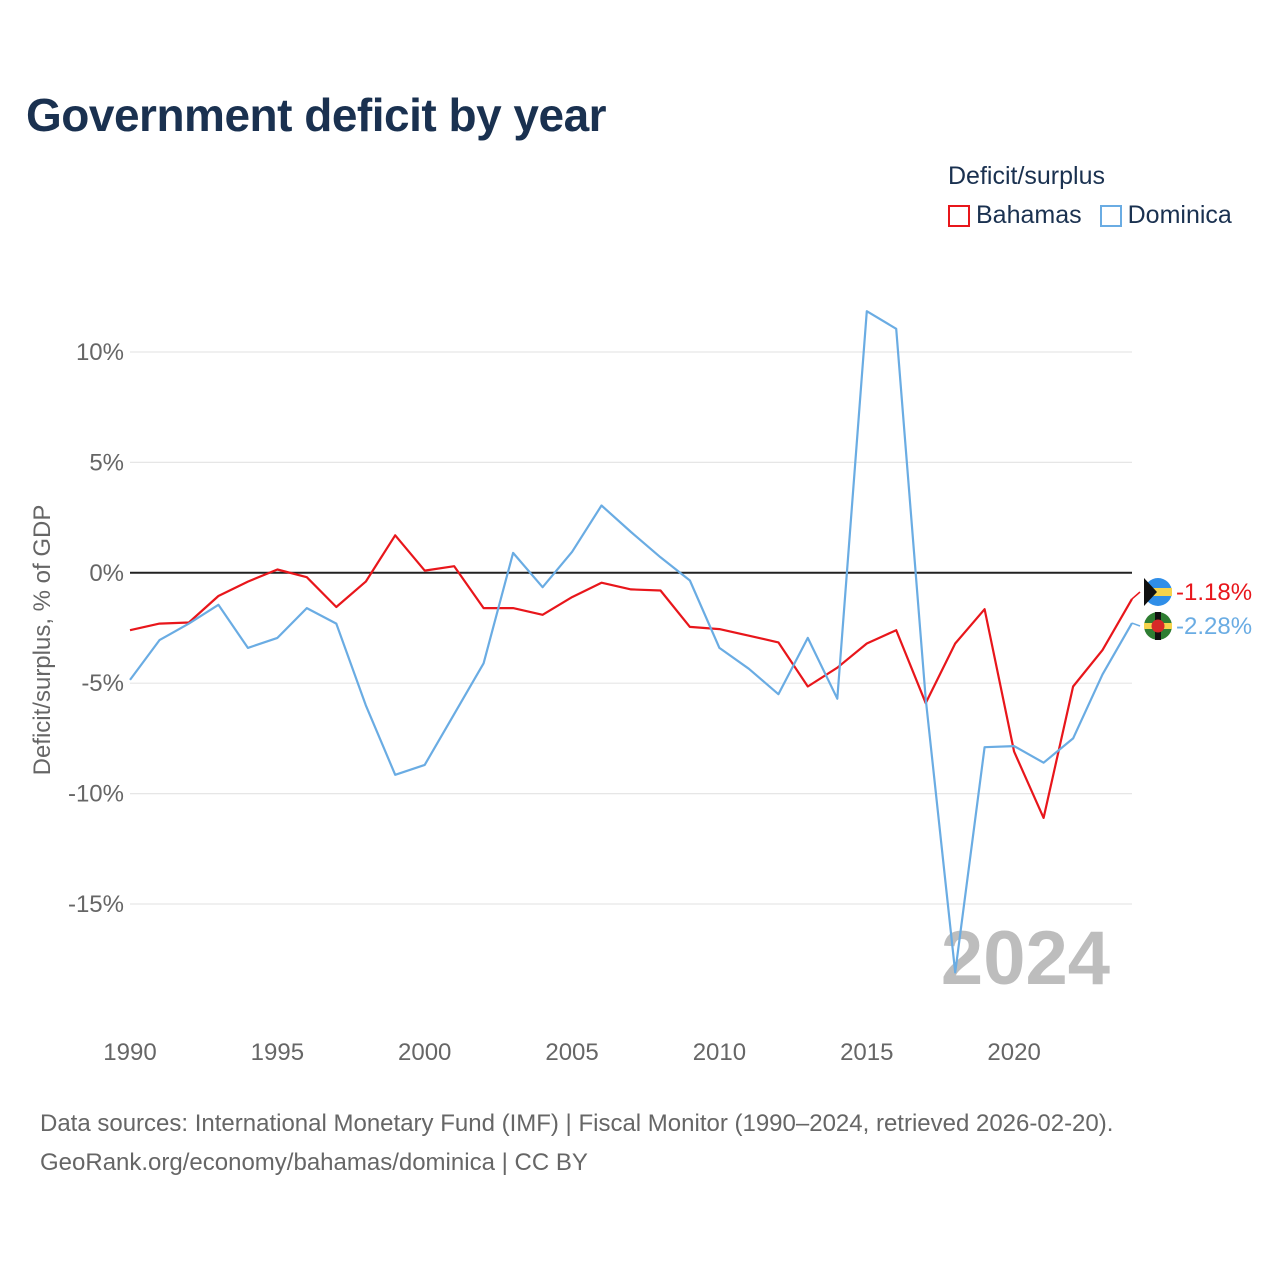 Image resolution: width=1280 pixels, height=1280 pixels. I want to click on y-tick-label: -5%, so click(102, 683).